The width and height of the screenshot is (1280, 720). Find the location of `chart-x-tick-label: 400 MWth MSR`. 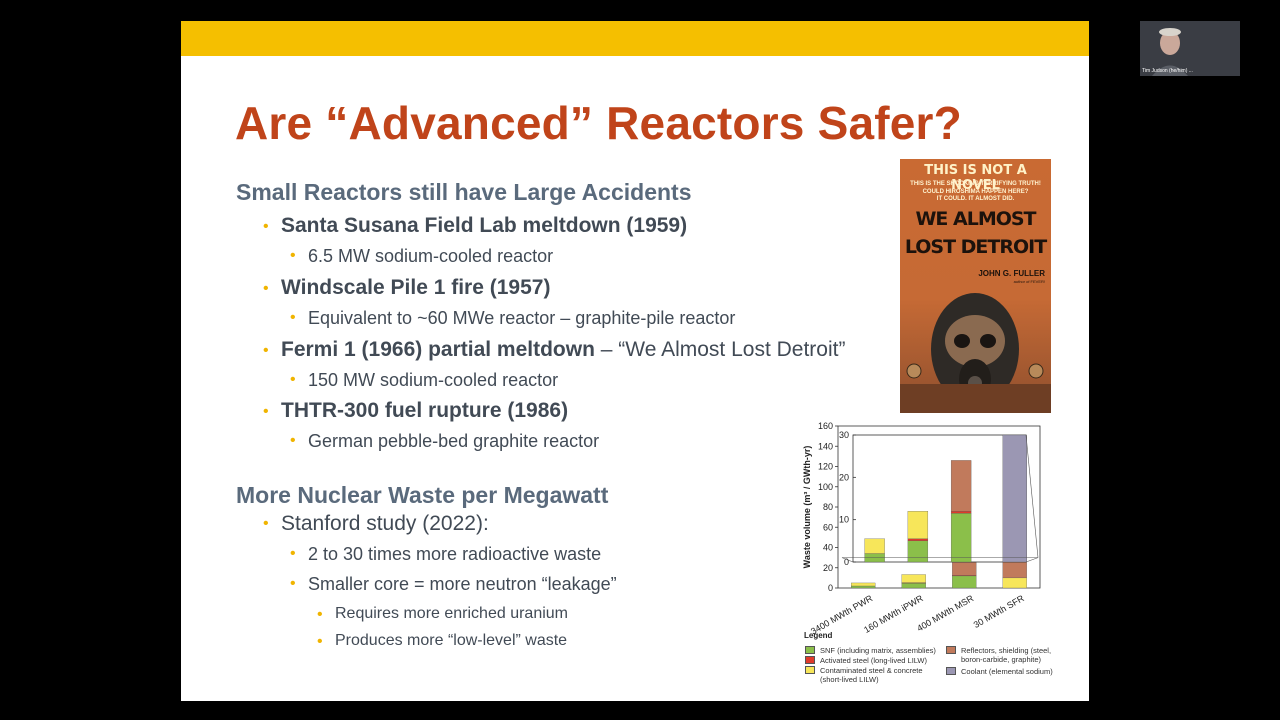

chart-x-tick-label: 400 MWth MSR is located at coordinates (945, 613).